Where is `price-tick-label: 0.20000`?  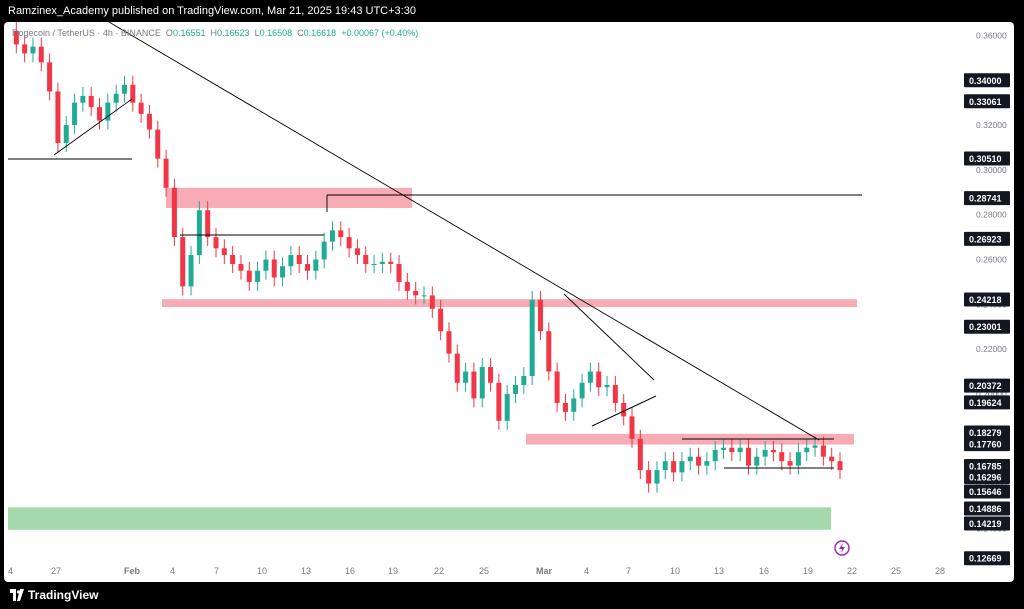
price-tick-label: 0.20000 is located at coordinates (991, 394).